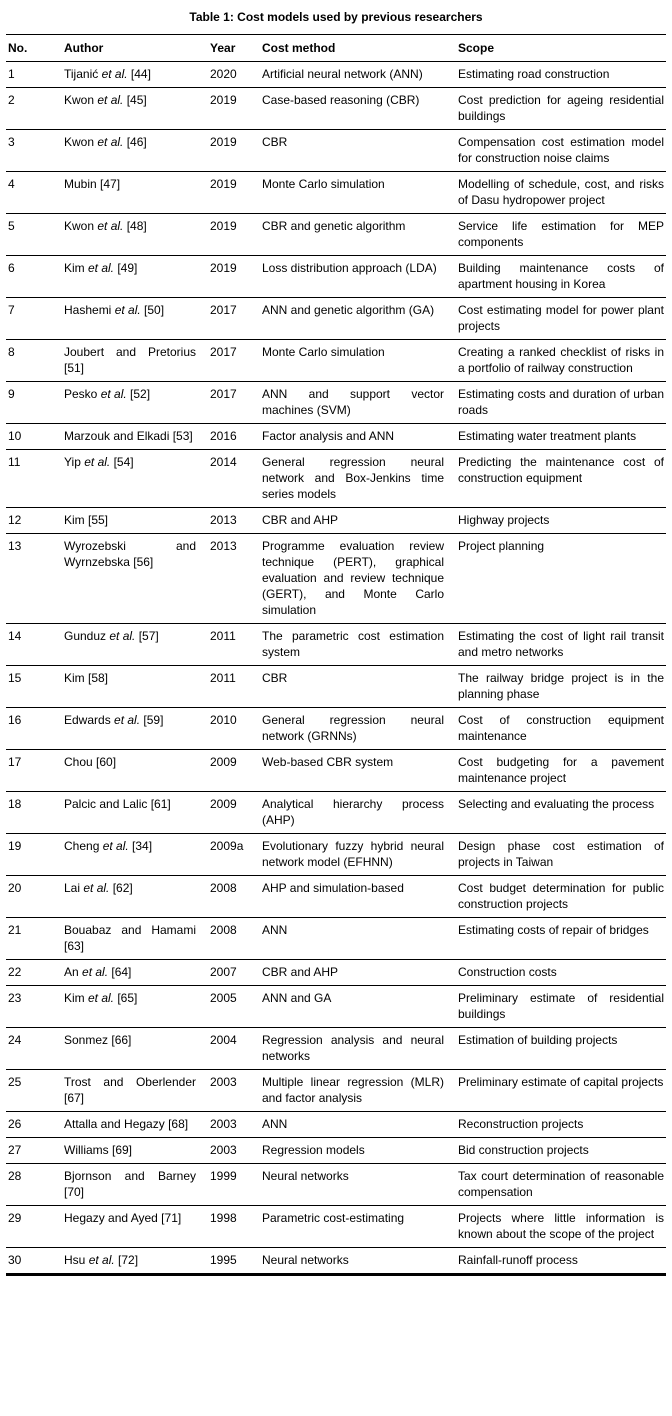  I want to click on cell-no: 27, so click(34, 1150).